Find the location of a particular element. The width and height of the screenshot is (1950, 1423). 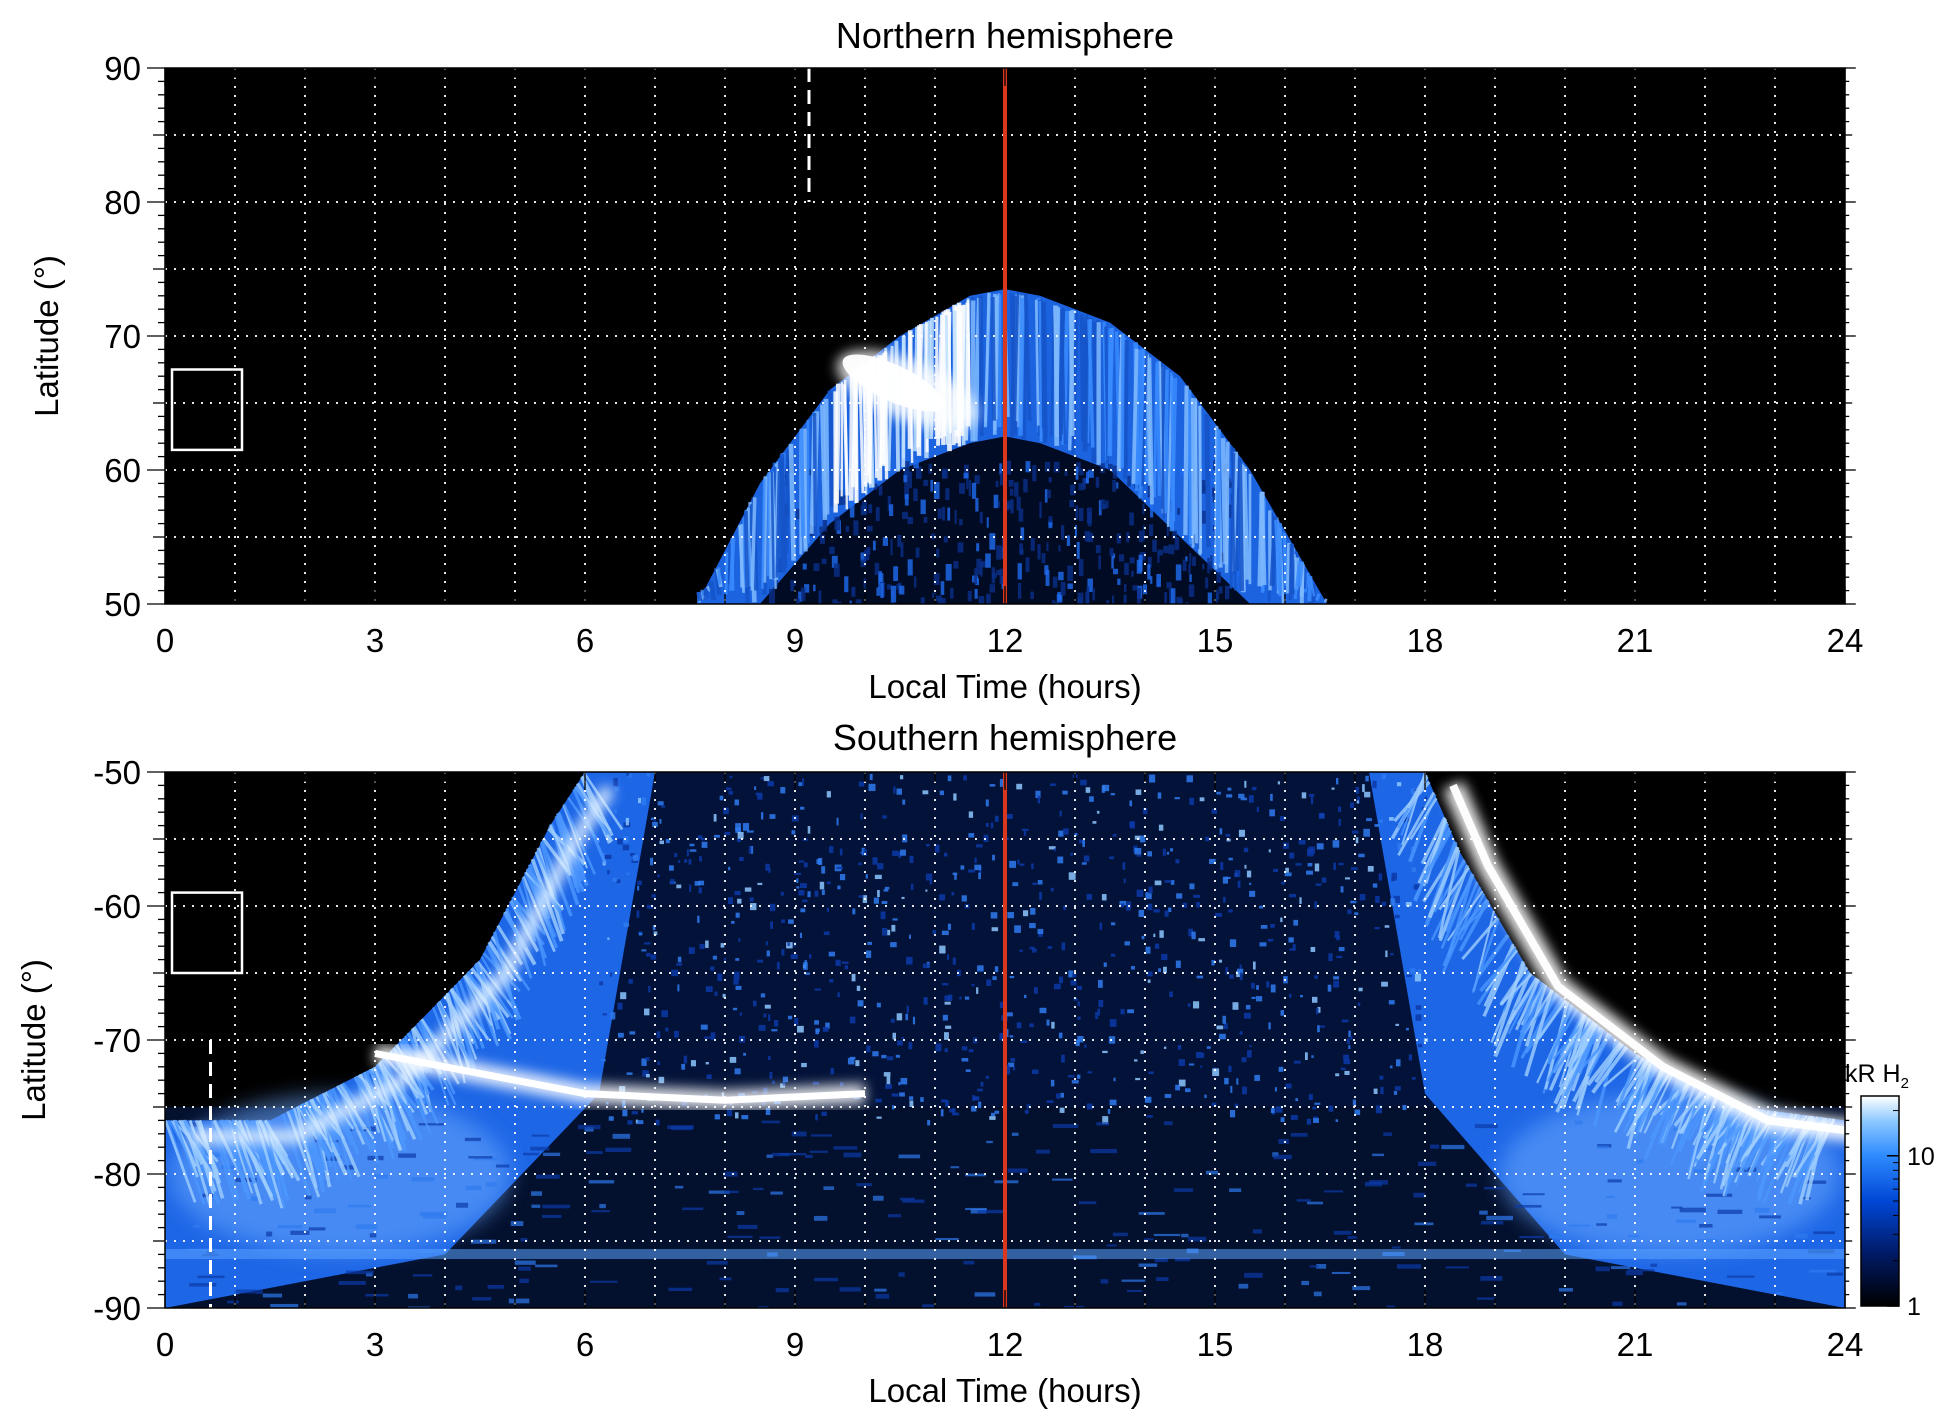

north-x-tick-label: 15 is located at coordinates (1215, 640).